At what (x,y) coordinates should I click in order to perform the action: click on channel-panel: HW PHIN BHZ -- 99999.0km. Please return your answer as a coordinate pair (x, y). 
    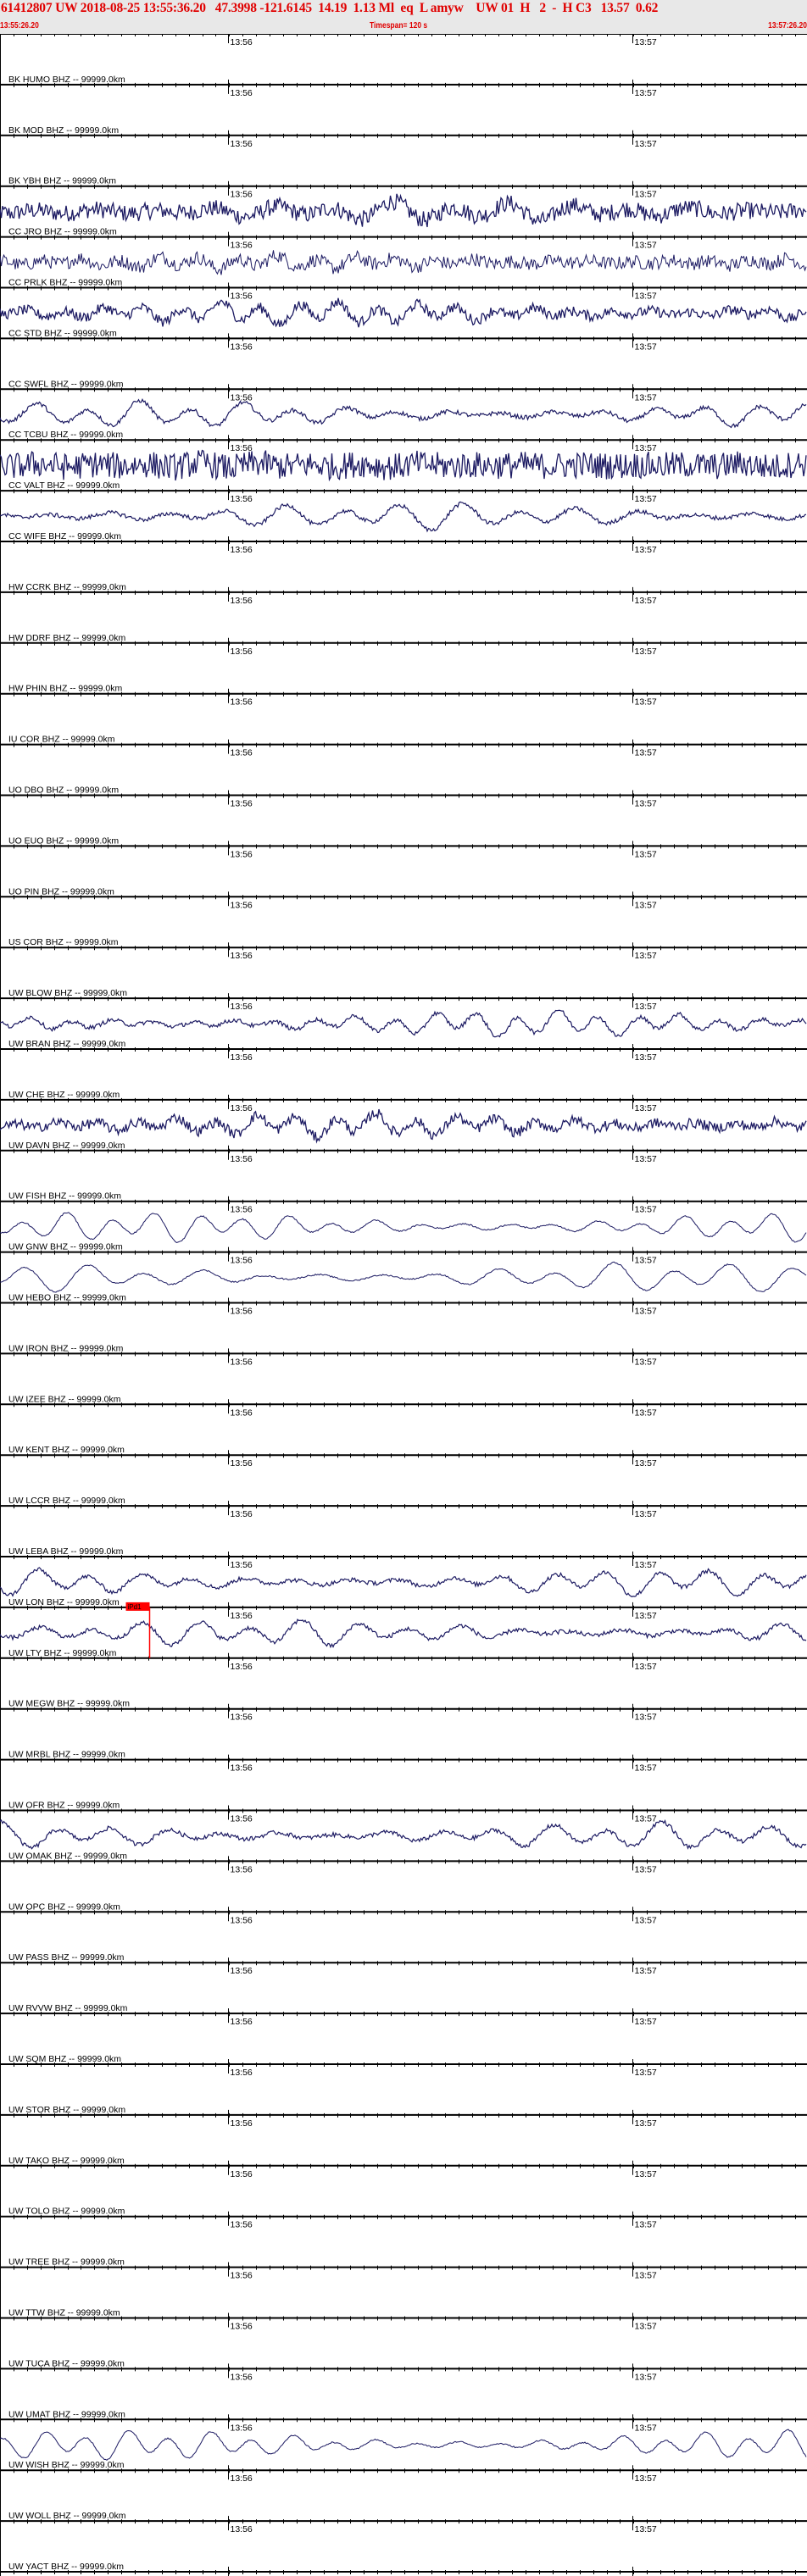
    Looking at the image, I should click on (65, 689).